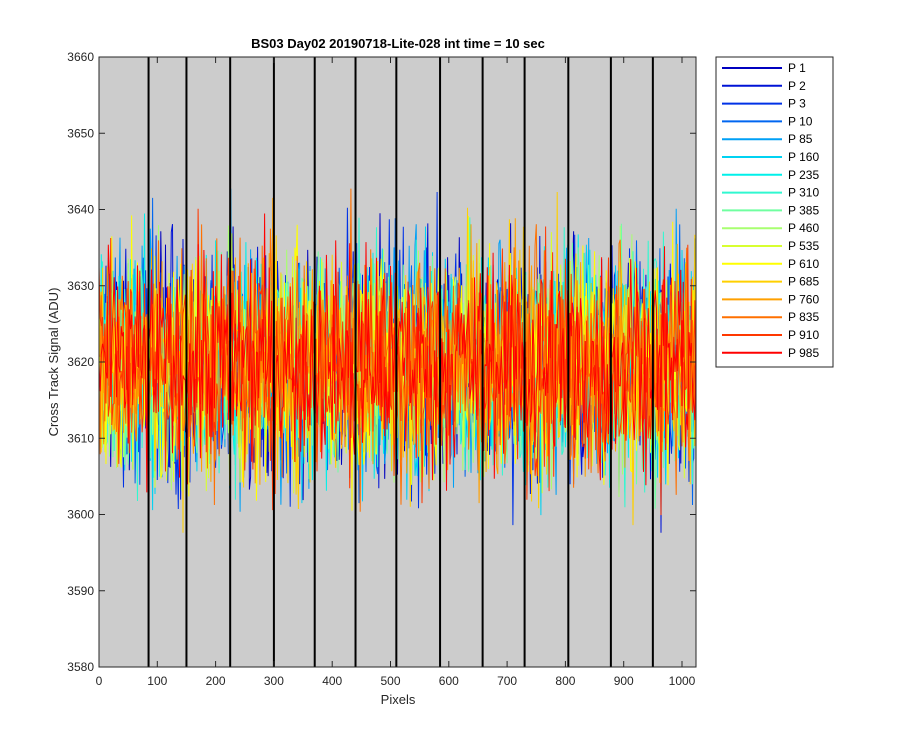 This screenshot has width=900, height=750. What do you see at coordinates (797, 68) in the screenshot?
I see `legend-entry-label: P 1` at bounding box center [797, 68].